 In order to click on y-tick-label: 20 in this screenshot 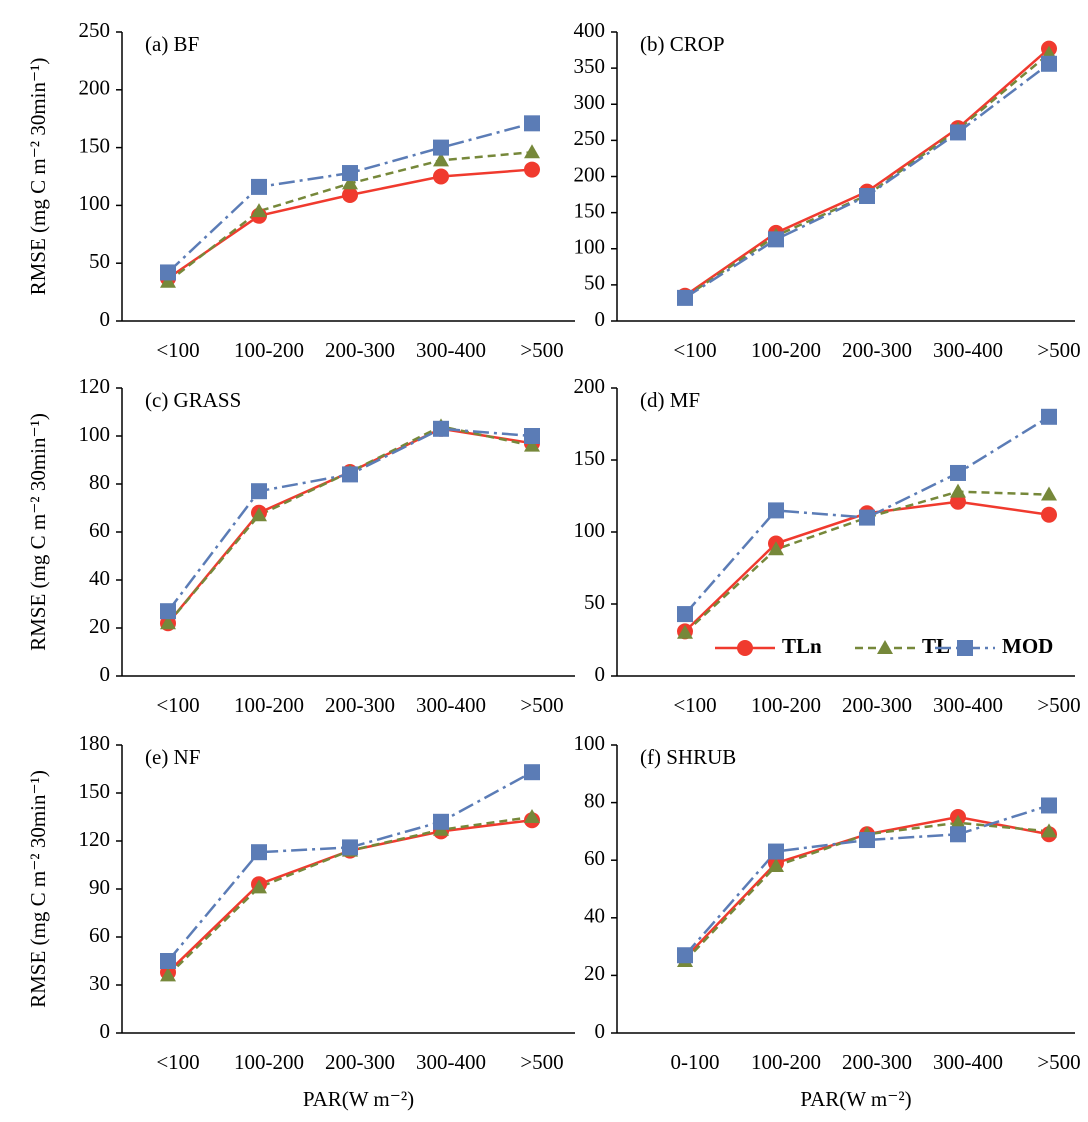, I will do `click(99, 626)`.